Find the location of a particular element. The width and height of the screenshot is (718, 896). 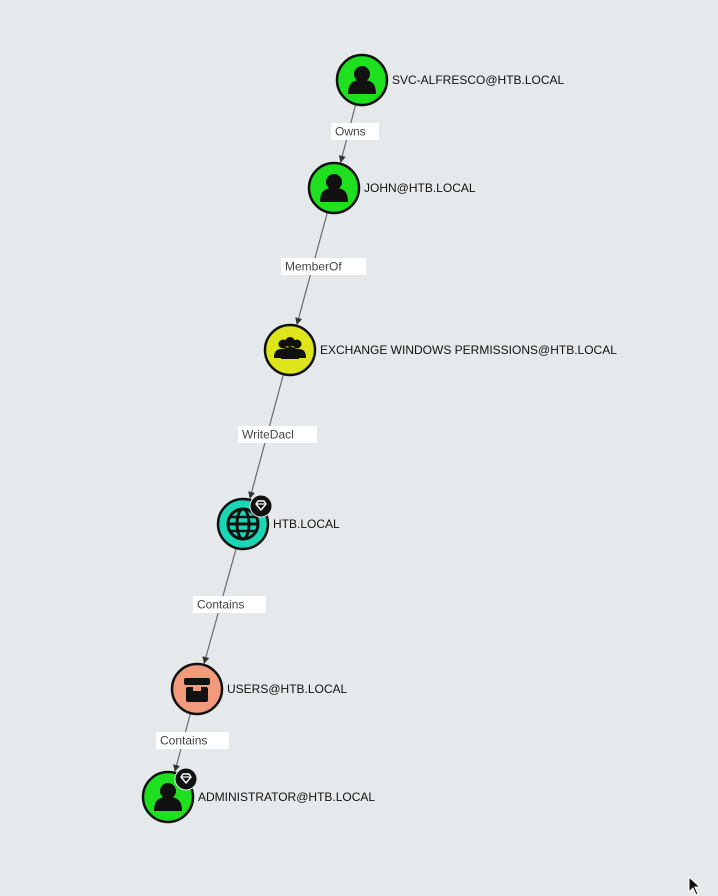

node-svc: SVC-ALFRESCO@HTB.LOCAL is located at coordinates (450, 80).